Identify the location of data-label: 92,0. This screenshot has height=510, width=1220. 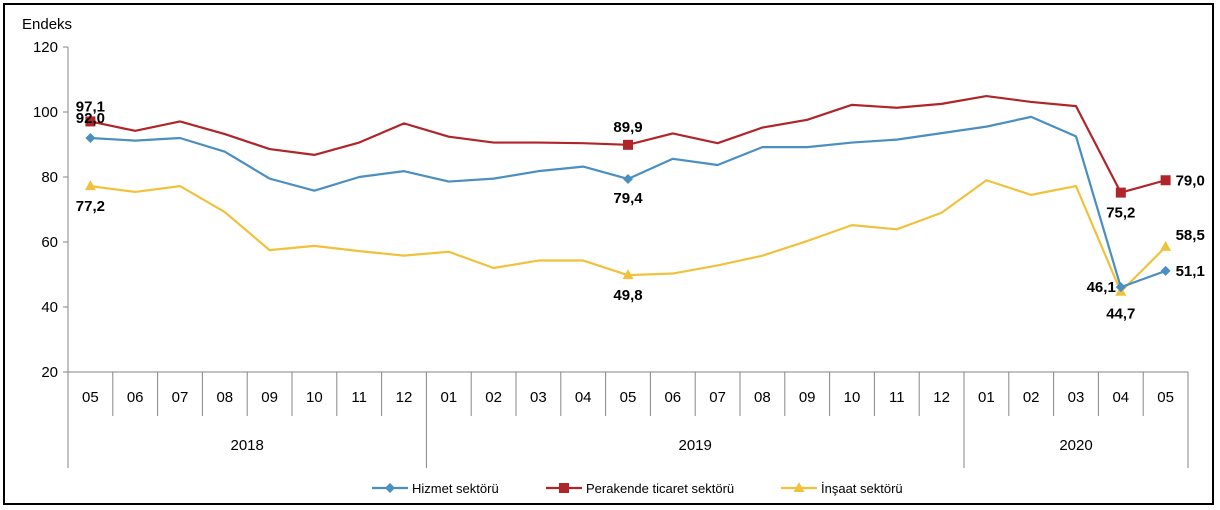
(90, 118).